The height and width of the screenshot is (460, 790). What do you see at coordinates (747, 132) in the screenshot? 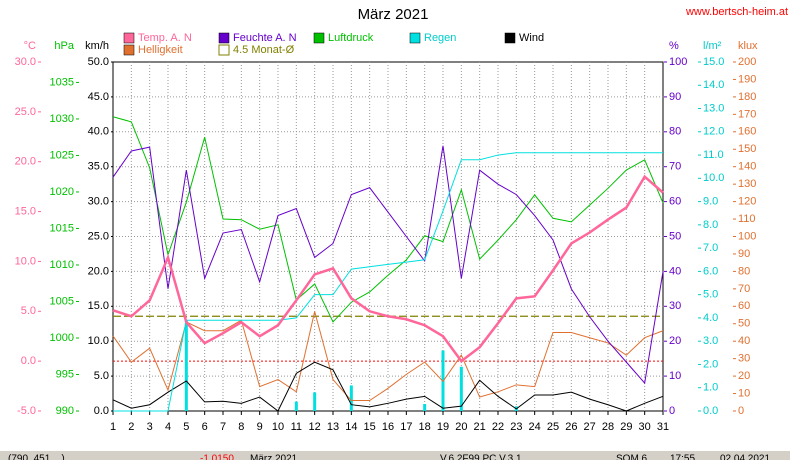
I see `y-tick-label: 160` at bounding box center [747, 132].